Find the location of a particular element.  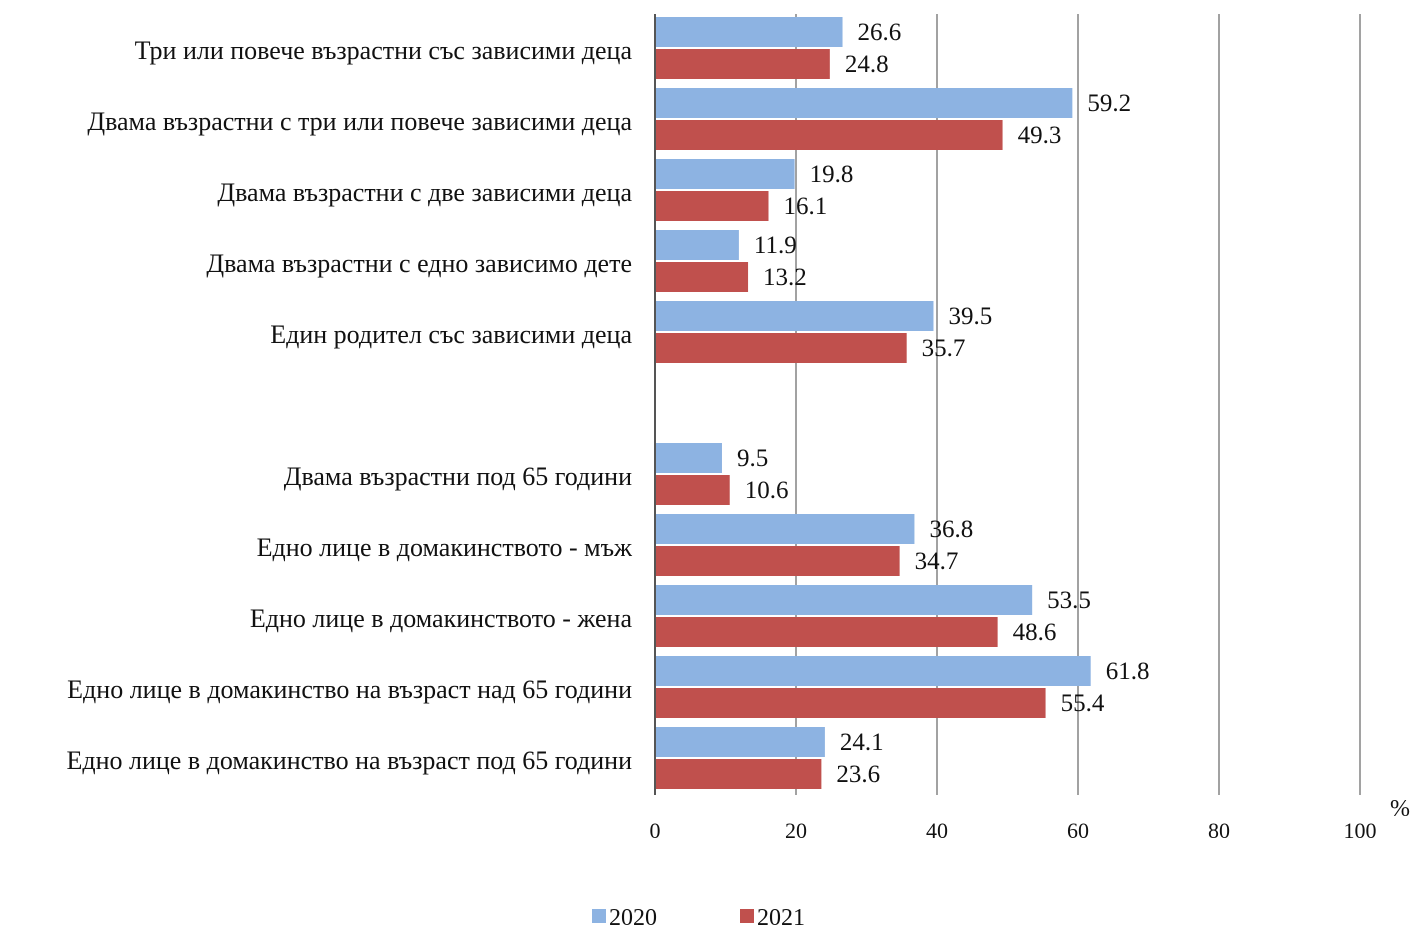

data-label: 35.7 is located at coordinates (944, 348).